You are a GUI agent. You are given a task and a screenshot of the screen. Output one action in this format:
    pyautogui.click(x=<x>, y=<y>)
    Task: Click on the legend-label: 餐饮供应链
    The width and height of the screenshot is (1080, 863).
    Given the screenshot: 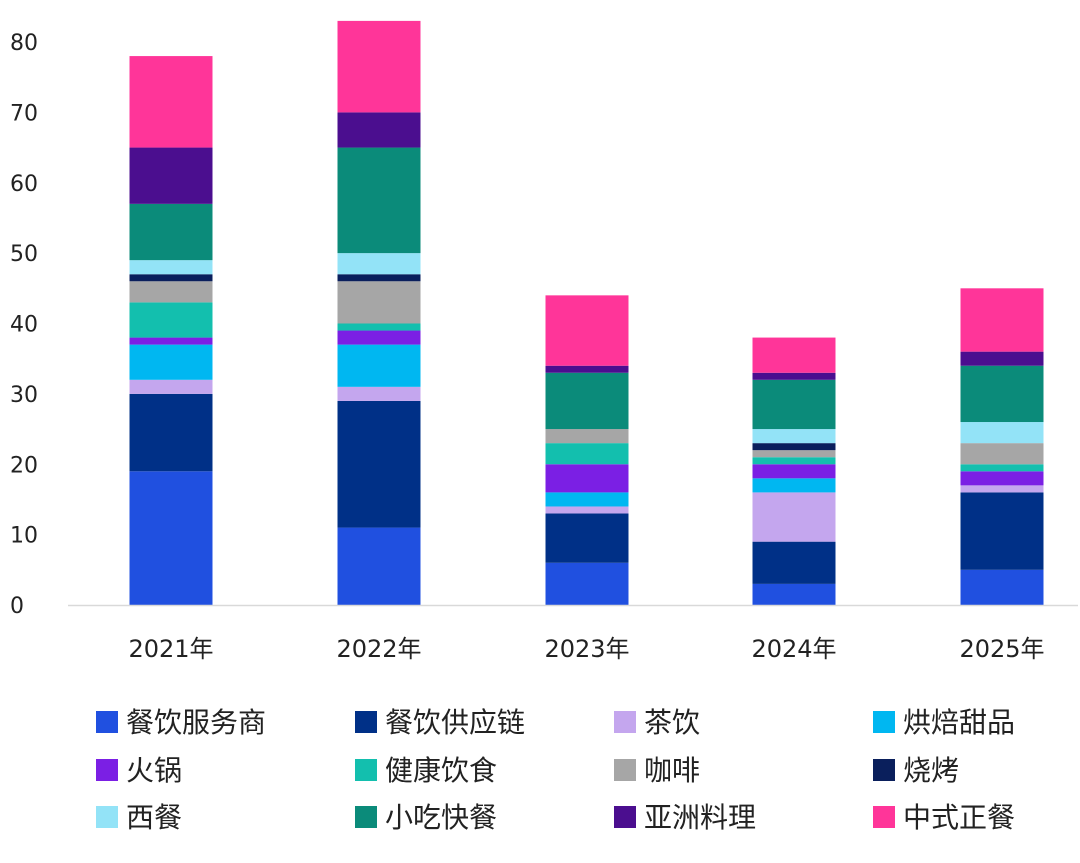 What is the action you would take?
    pyautogui.click(x=455, y=722)
    